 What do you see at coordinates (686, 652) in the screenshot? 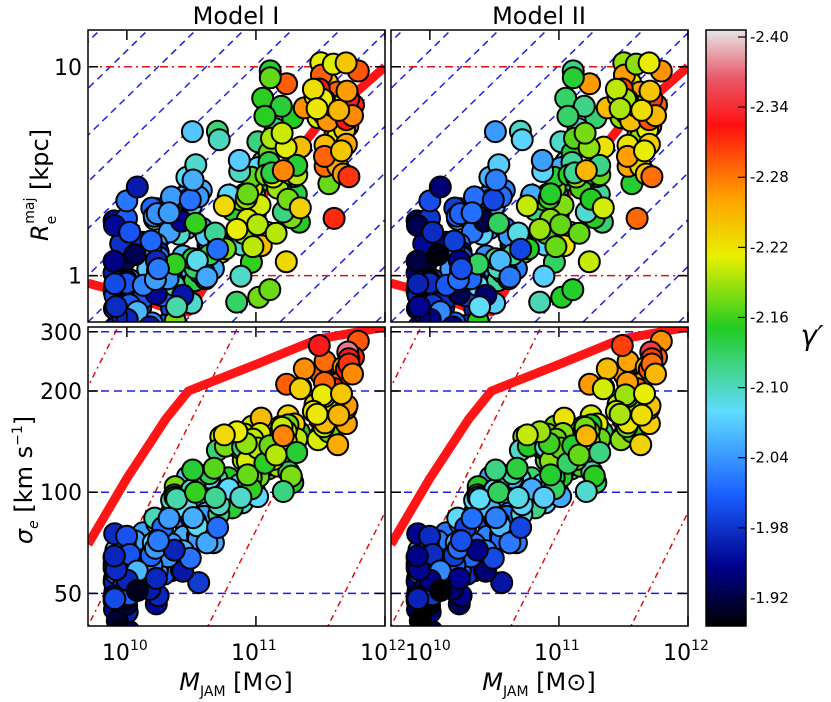
I see `x-tick-label: 1012` at bounding box center [686, 652].